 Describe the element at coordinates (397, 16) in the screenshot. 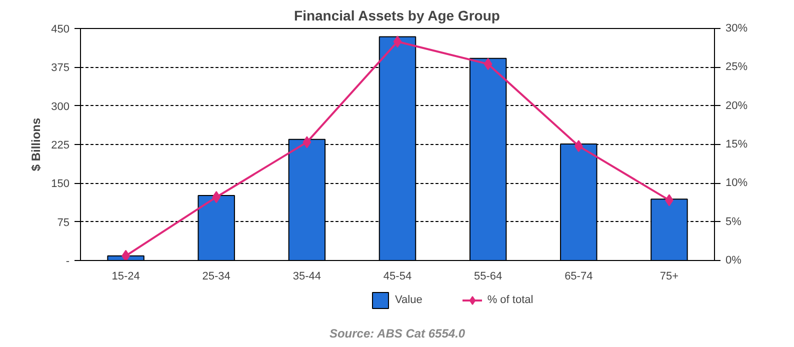

I see `chart-title: Financial Assets by Age Group` at that location.